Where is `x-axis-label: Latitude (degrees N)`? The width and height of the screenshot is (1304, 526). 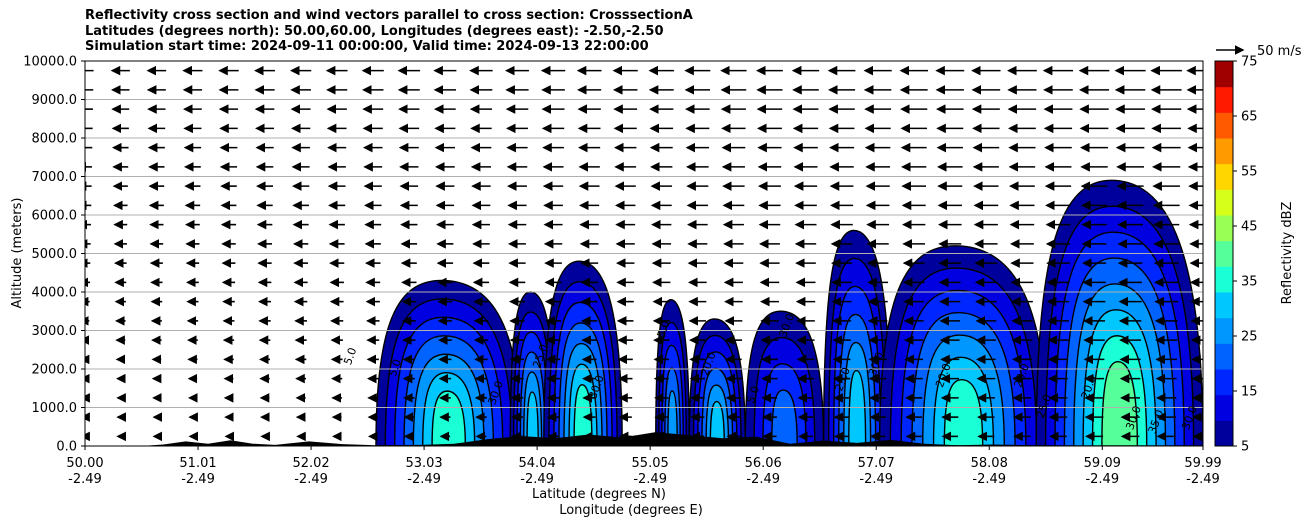
x-axis-label: Latitude (degrees N) is located at coordinates (599, 494).